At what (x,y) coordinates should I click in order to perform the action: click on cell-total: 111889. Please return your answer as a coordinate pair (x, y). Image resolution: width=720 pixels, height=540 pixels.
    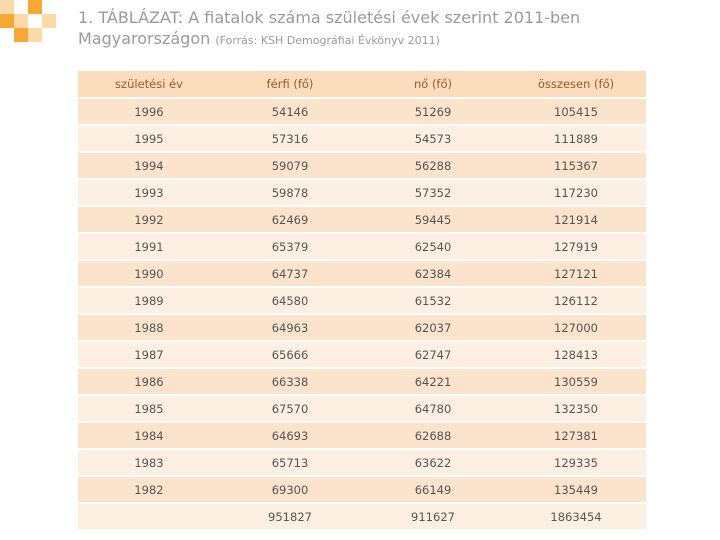
    Looking at the image, I should click on (576, 139).